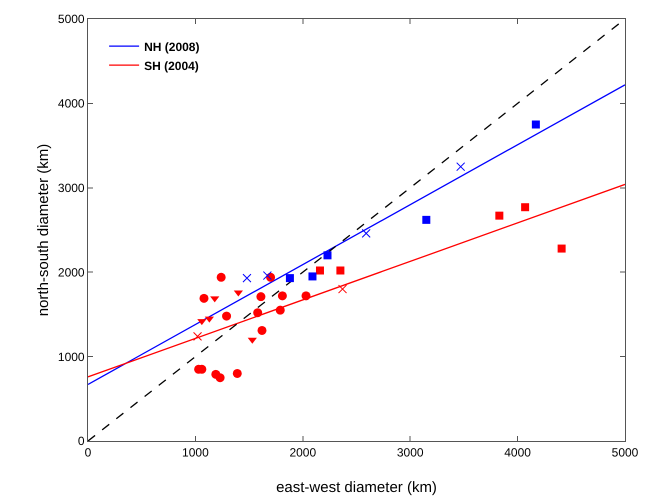 This screenshot has width=651, height=496. I want to click on y-tick-label: 2000, so click(71, 272).